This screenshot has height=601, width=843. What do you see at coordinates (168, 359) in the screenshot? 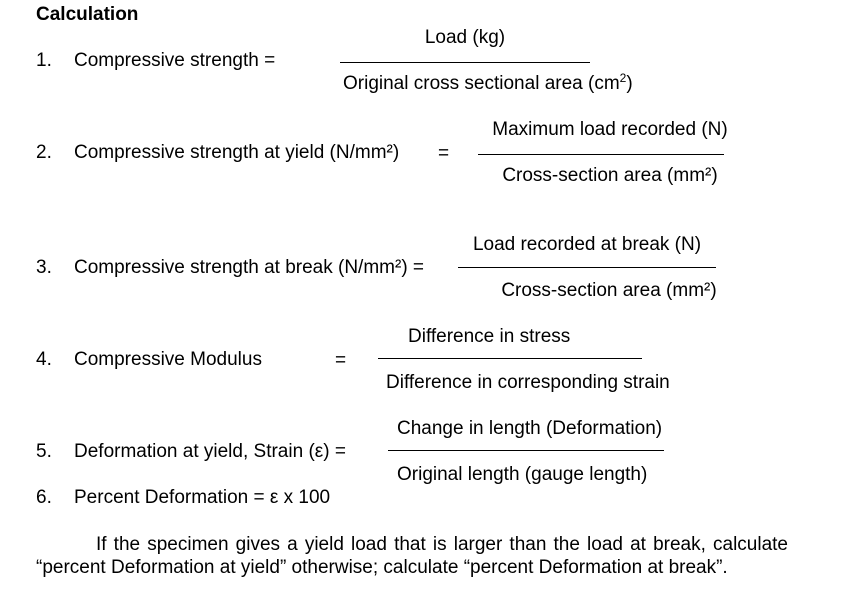
I see `formula-label: Compressive Modulus` at bounding box center [168, 359].